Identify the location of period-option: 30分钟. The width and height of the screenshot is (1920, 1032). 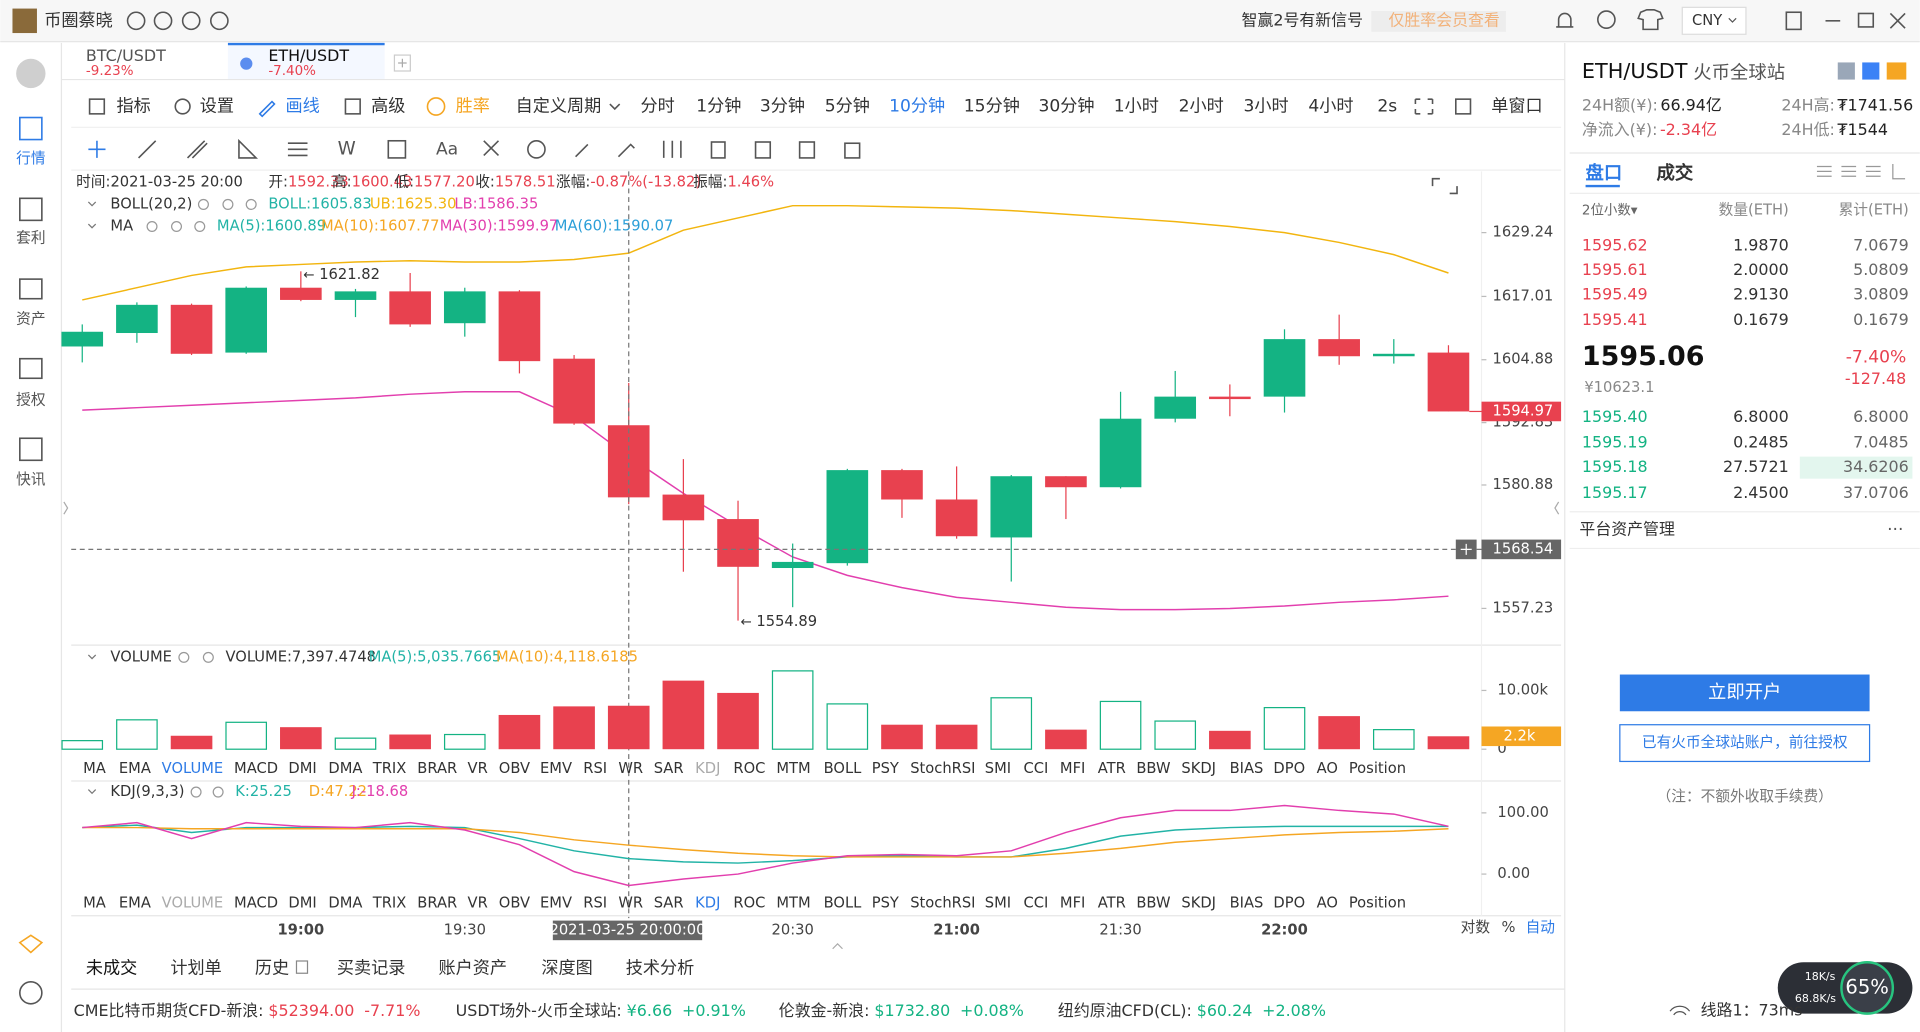
(1066, 107).